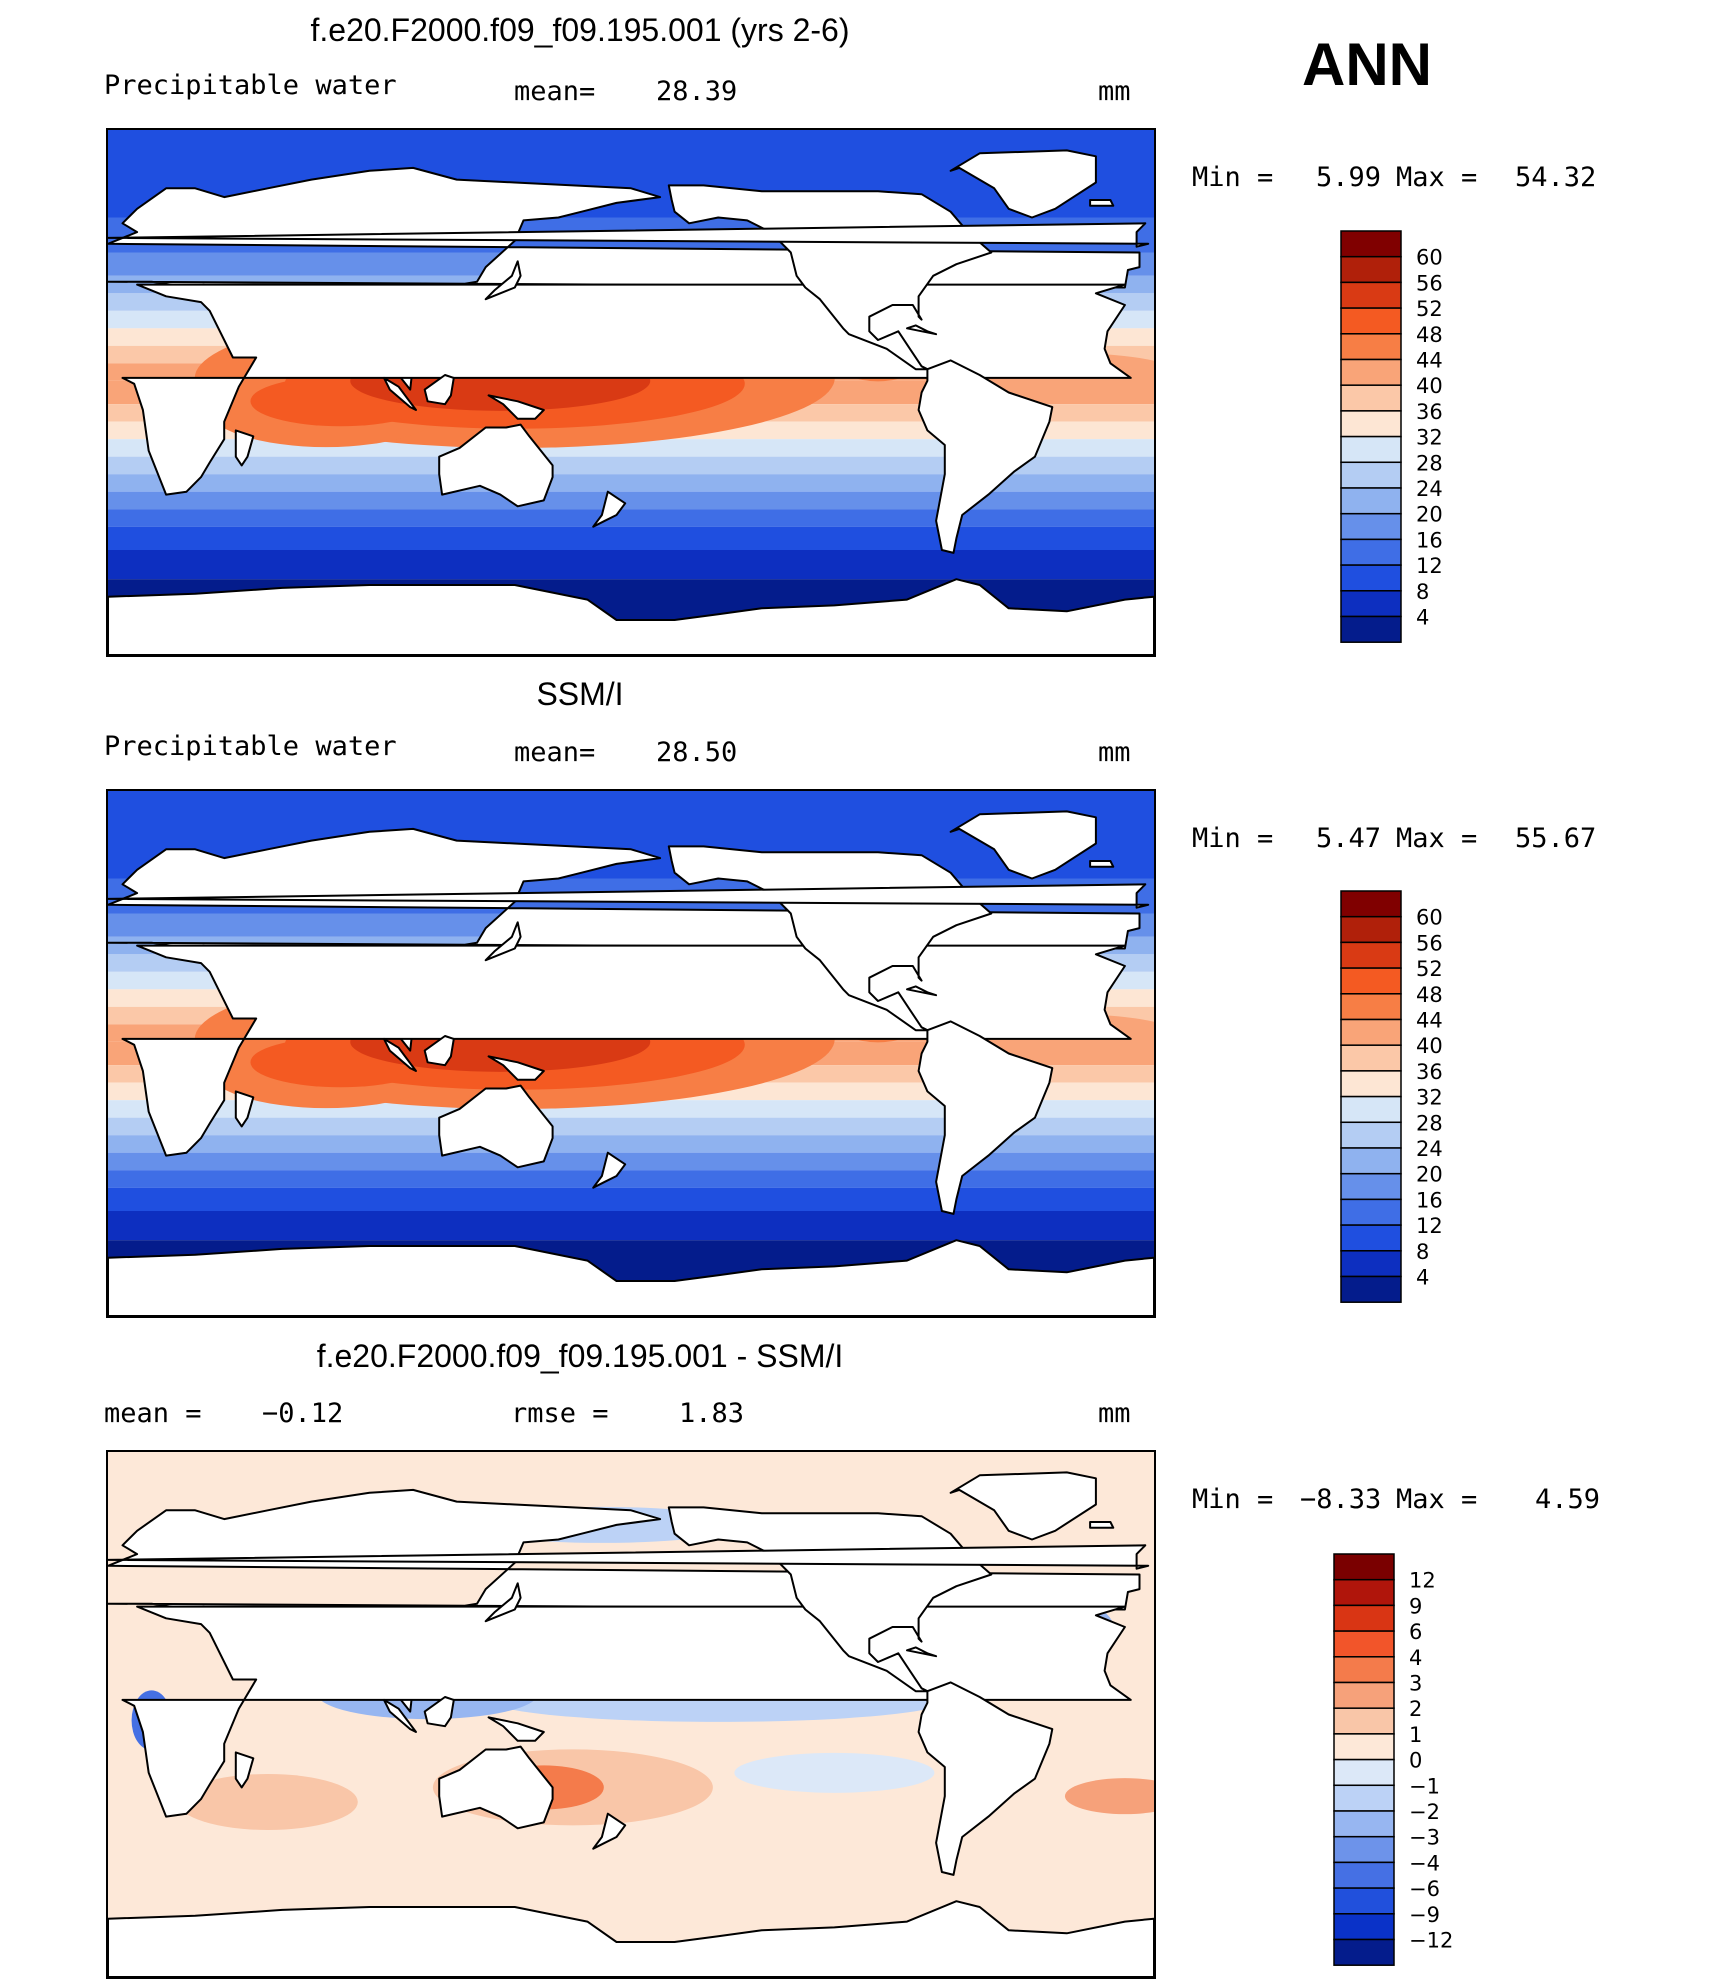  Describe the element at coordinates (697, 752) in the screenshot. I see `panel2-mean-value: 28.50` at that location.